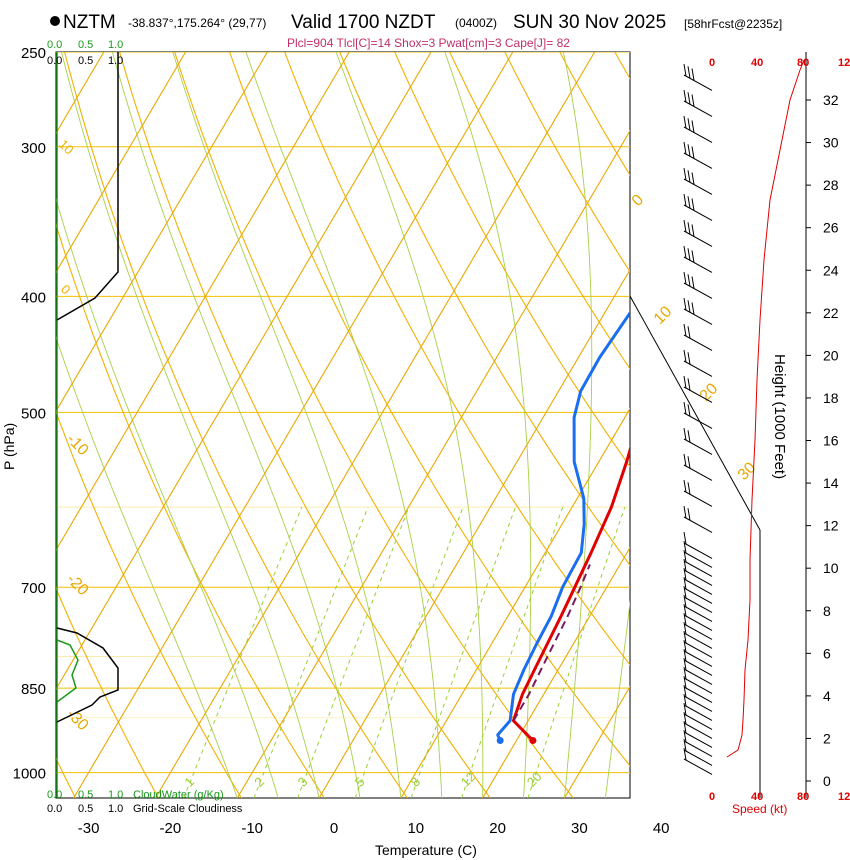 This screenshot has height=860, width=850. What do you see at coordinates (831, 441) in the screenshot?
I see `height-tick-16: 16` at bounding box center [831, 441].